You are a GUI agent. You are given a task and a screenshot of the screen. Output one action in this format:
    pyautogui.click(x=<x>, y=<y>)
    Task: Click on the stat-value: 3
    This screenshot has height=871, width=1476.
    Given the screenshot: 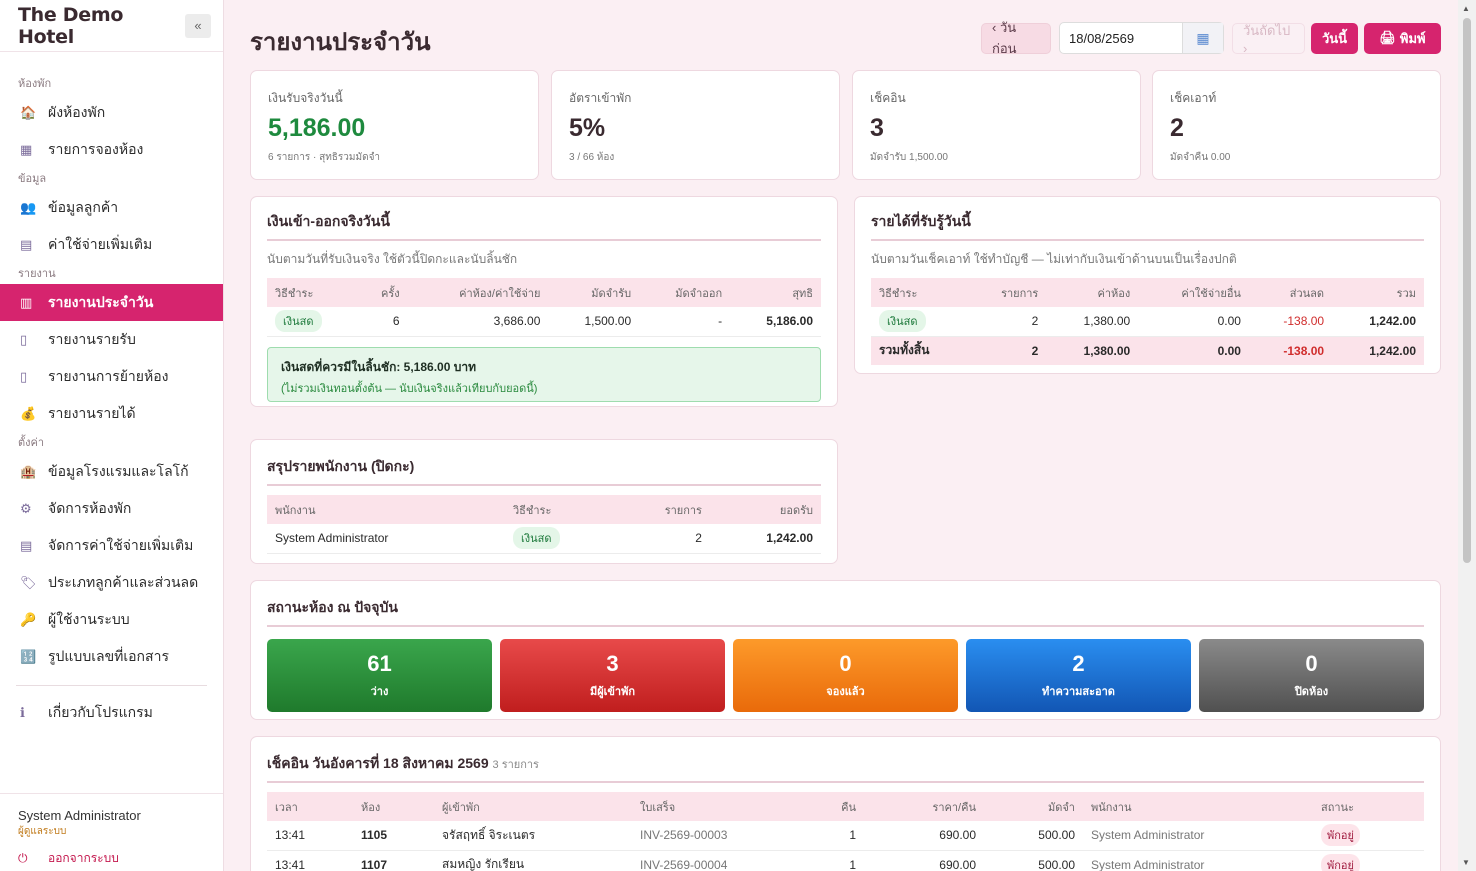 What is the action you would take?
    pyautogui.click(x=877, y=128)
    